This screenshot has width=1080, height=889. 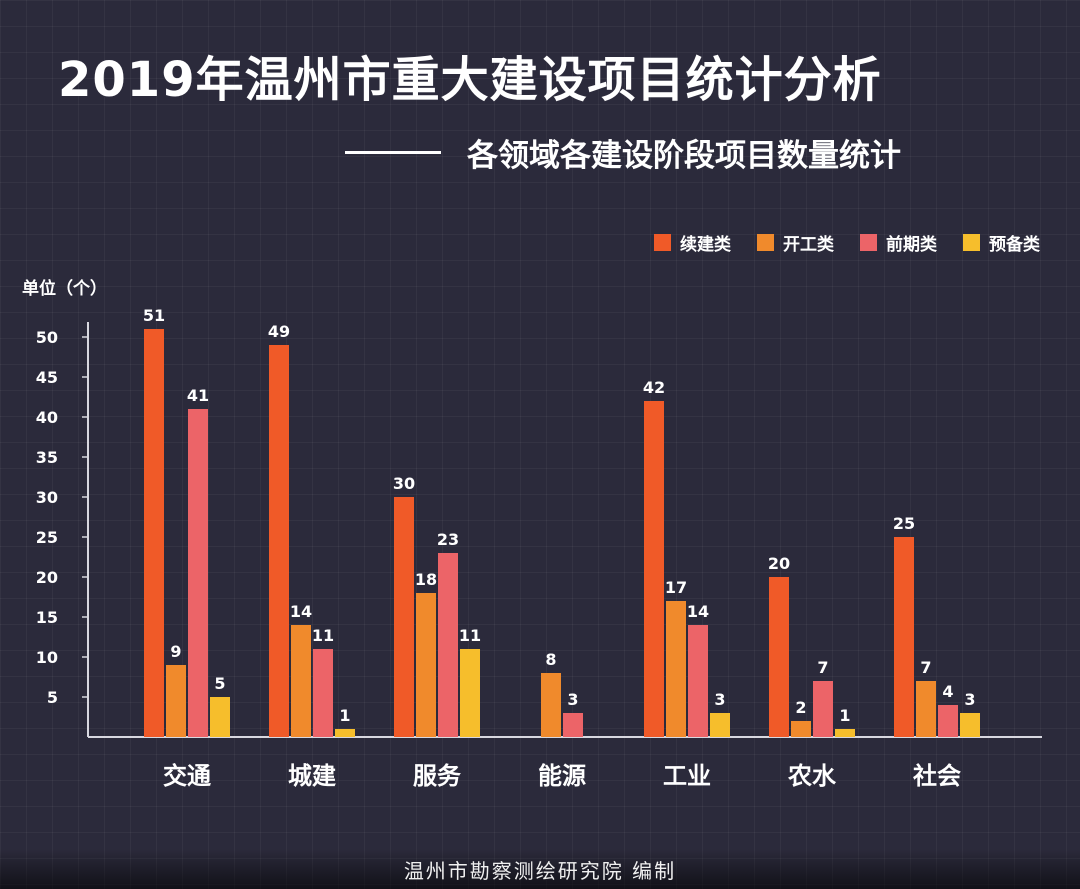 I want to click on x-category-label: 能源, so click(x=562, y=776).